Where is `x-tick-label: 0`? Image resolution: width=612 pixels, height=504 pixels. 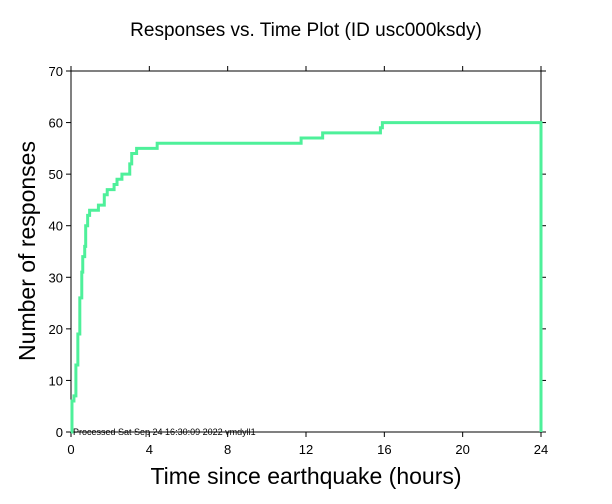 x-tick-label: 0 is located at coordinates (70, 449).